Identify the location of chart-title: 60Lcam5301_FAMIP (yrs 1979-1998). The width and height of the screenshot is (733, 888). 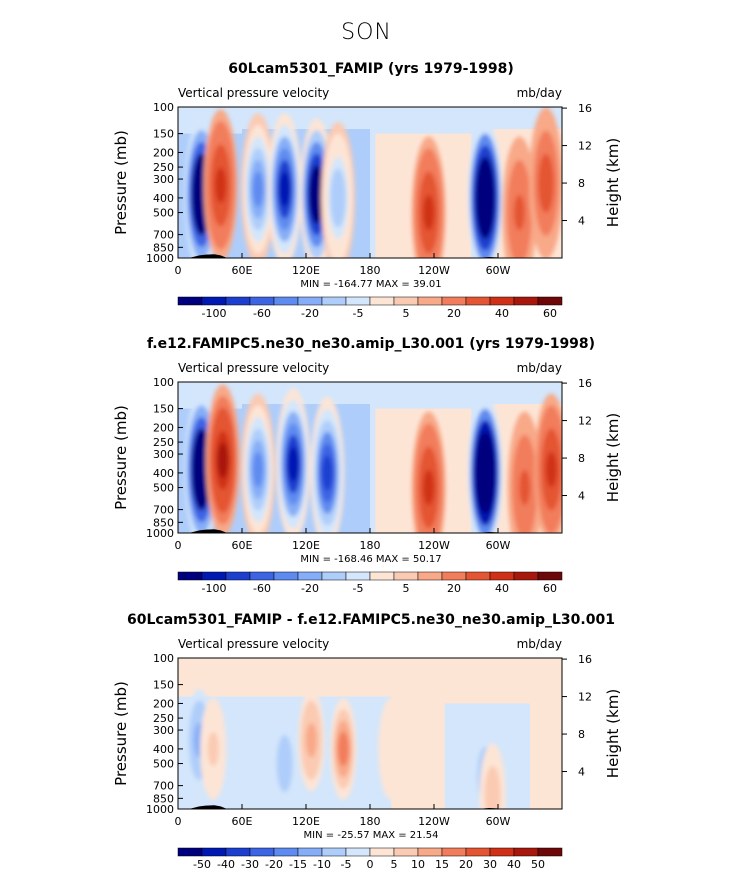
(371, 69).